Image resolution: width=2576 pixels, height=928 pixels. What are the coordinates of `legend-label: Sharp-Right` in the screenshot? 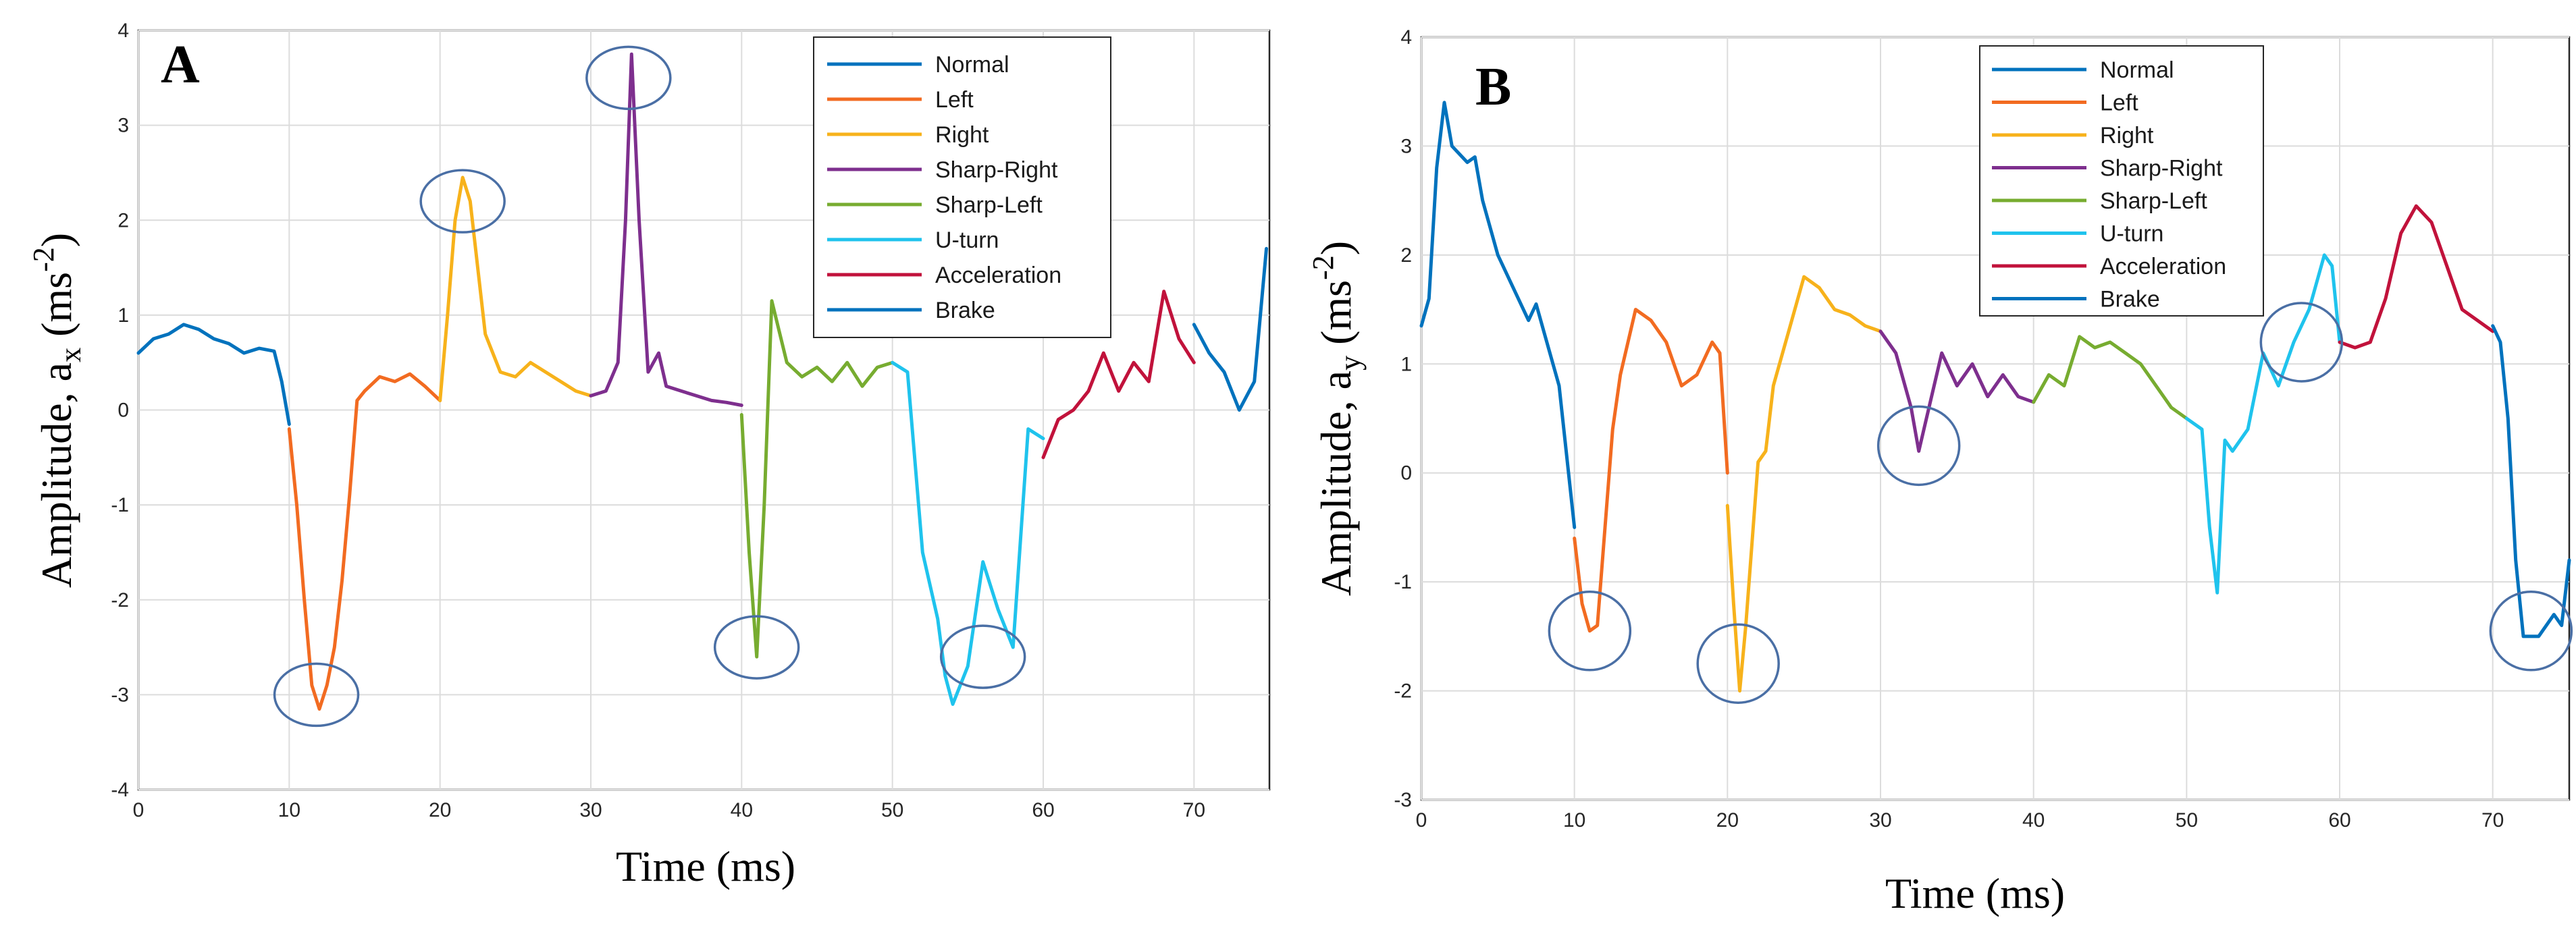 It's located at (2161, 169).